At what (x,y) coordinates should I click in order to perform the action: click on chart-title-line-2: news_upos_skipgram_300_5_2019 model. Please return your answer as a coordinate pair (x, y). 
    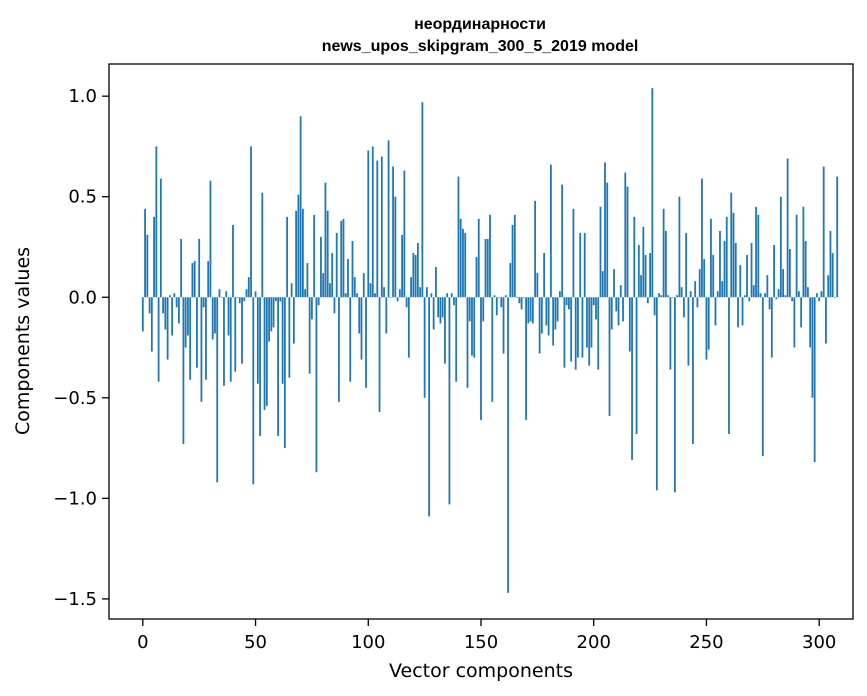
    Looking at the image, I should click on (480, 46).